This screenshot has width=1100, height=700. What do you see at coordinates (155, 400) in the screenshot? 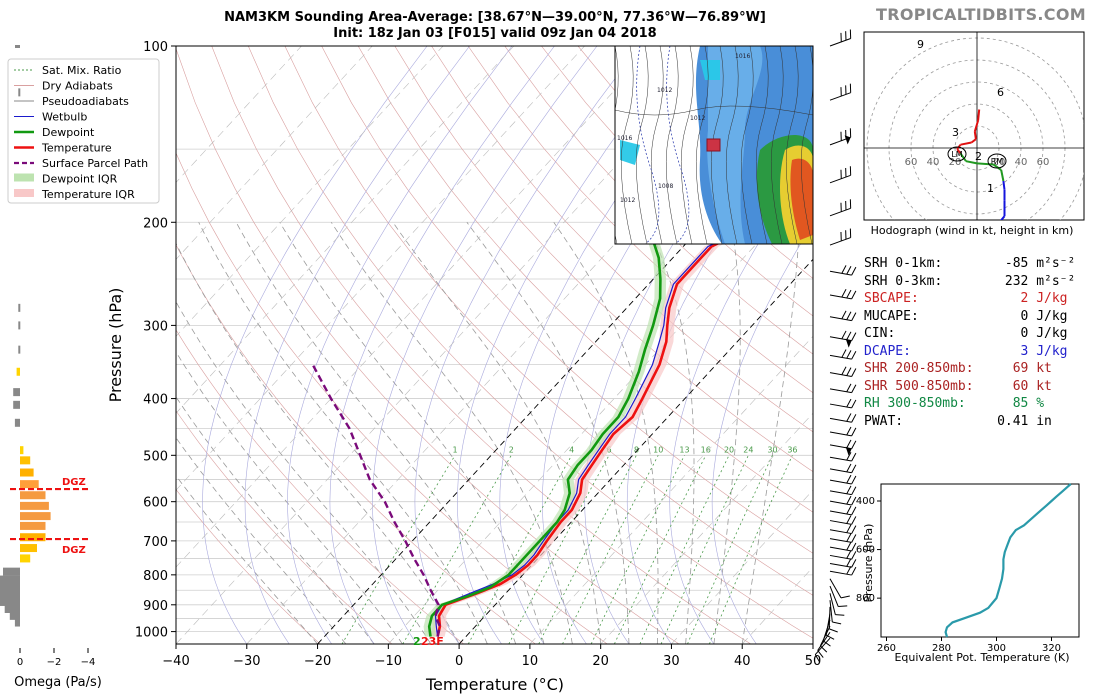
I see `y-tick-label: 400` at bounding box center [155, 400].